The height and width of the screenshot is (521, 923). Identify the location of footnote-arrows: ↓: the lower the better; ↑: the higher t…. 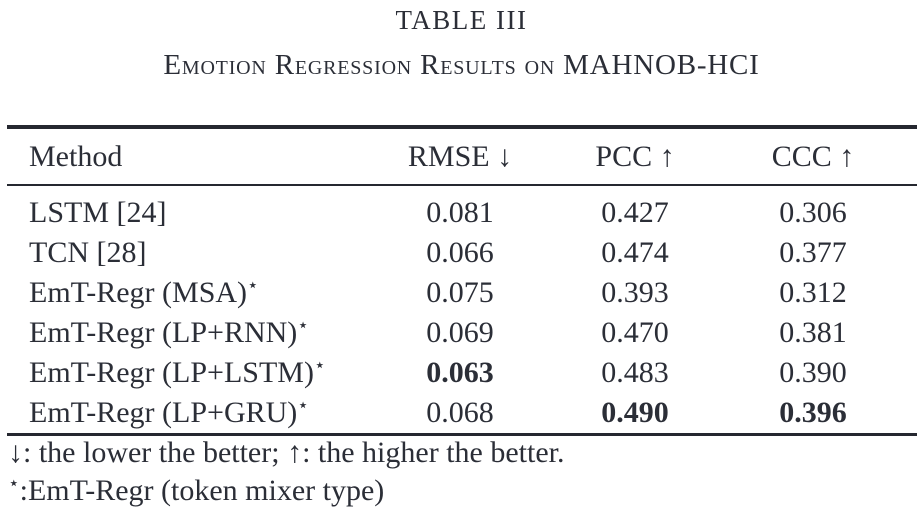
(286, 452).